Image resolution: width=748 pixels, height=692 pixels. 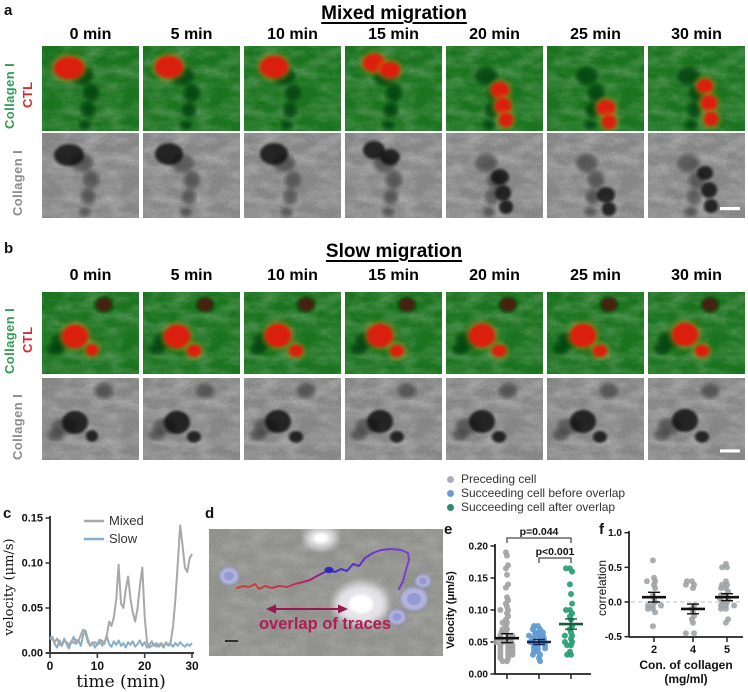 What do you see at coordinates (479, 547) in the screenshot?
I see `y-tick-label: 0.20` at bounding box center [479, 547].